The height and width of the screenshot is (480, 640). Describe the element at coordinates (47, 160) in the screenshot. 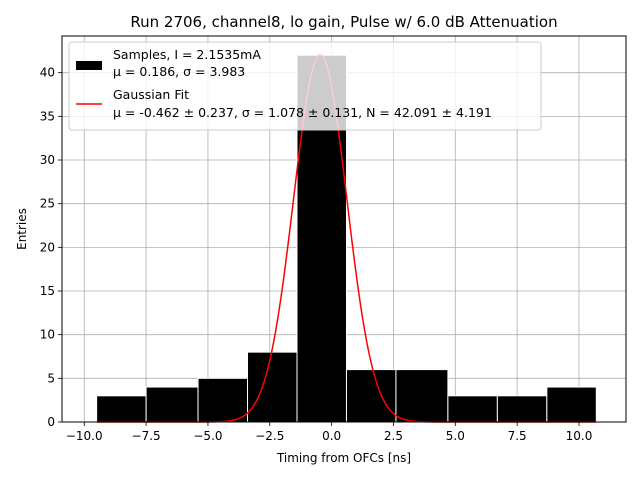

I see `y-tick-label: 30` at that location.